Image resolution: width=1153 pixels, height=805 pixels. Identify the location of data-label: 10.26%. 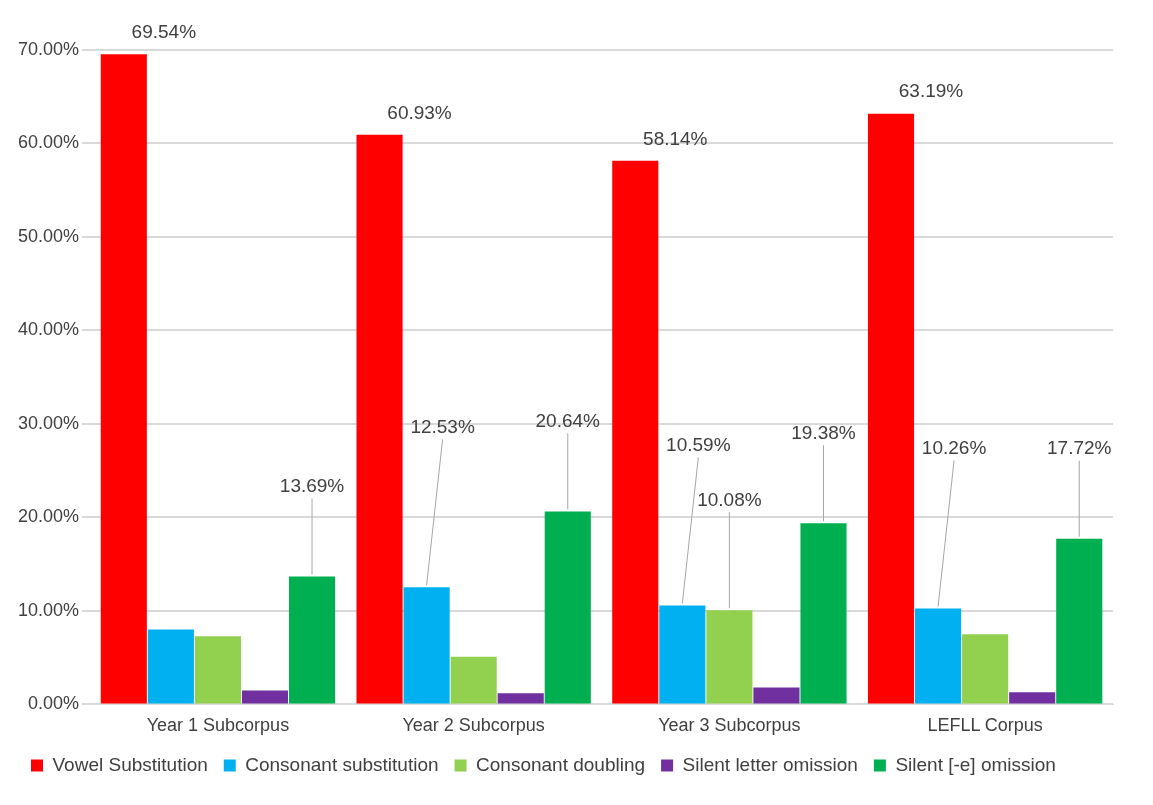
(954, 448).